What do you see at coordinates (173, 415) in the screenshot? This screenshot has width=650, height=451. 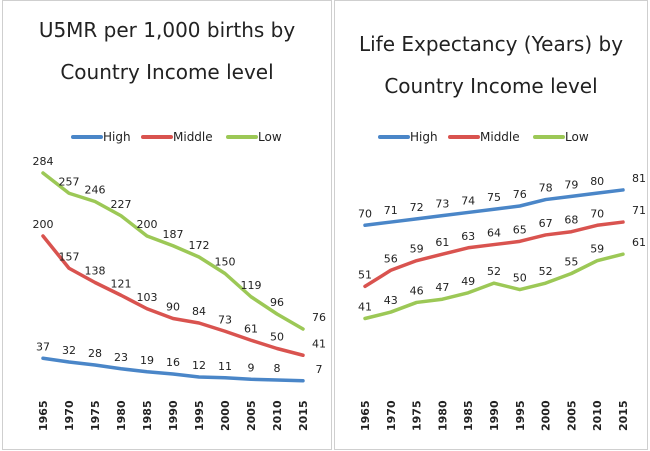 I see `x-tick-label: 1990` at bounding box center [173, 415].